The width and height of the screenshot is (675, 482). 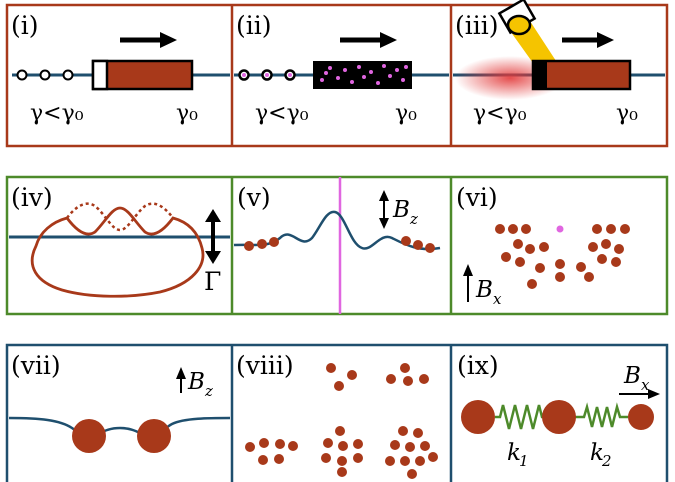 What do you see at coordinates (32, 197) in the screenshot?
I see `panel-label: (iv)` at bounding box center [32, 197].